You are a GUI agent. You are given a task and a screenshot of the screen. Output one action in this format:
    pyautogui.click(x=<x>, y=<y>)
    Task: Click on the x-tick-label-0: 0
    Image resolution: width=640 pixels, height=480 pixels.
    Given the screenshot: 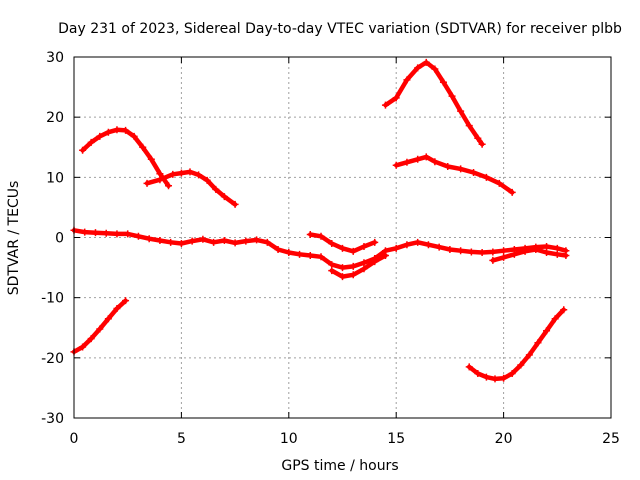 What is the action you would take?
    pyautogui.click(x=74, y=439)
    